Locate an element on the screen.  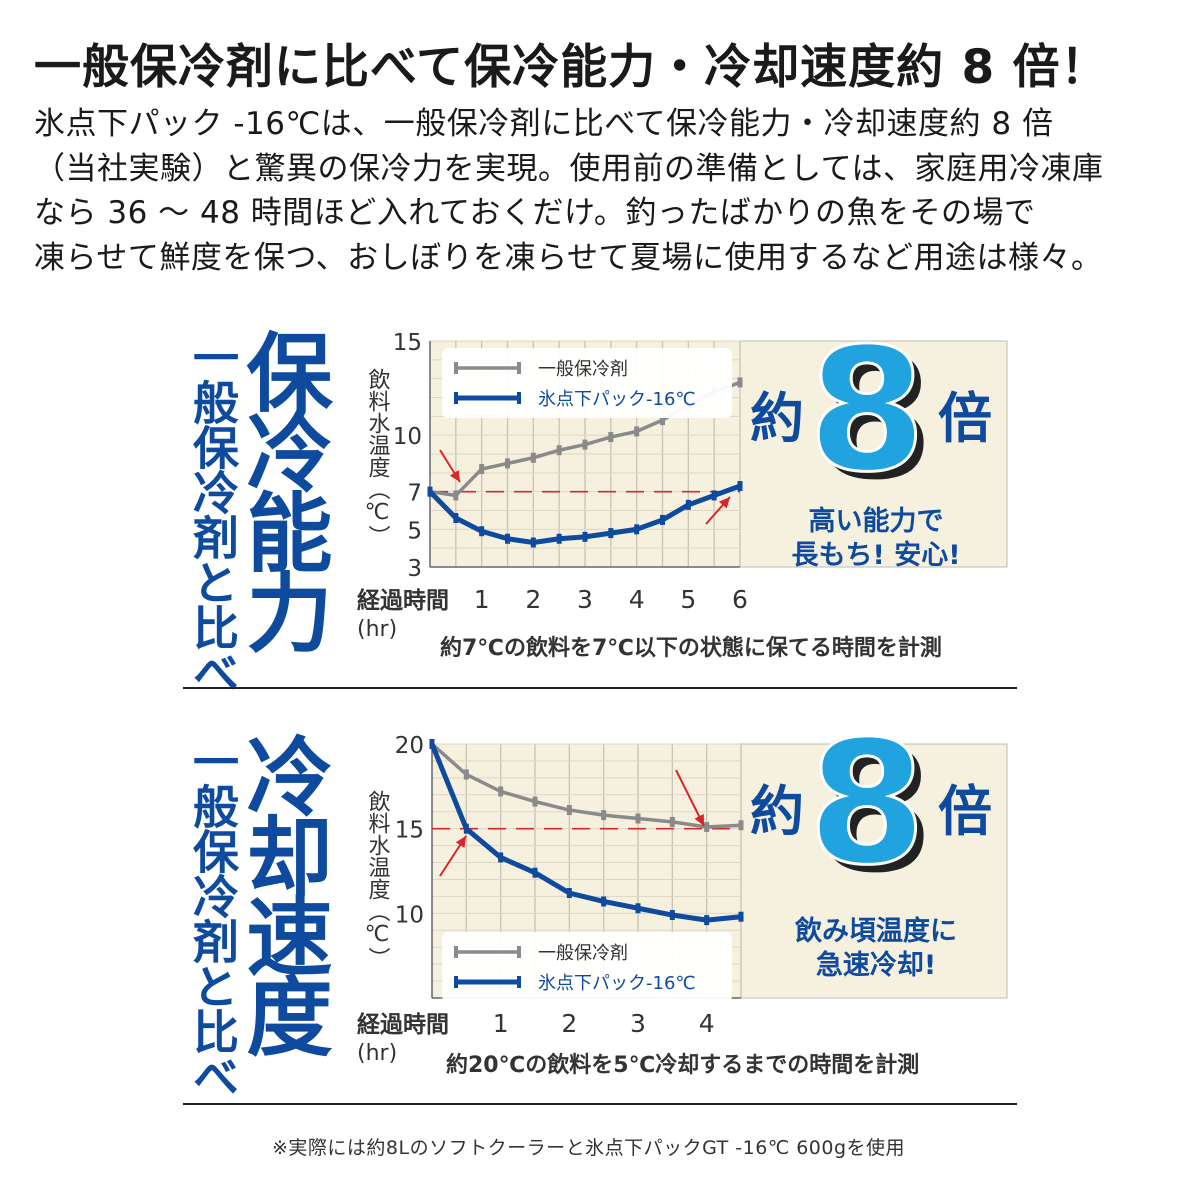
y-tick-label: 3 is located at coordinates (414, 569).